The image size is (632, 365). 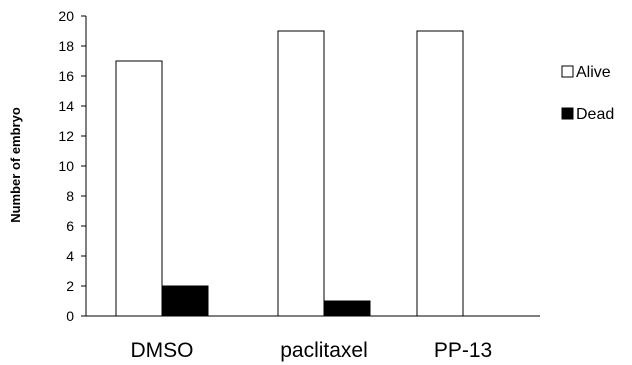 What do you see at coordinates (139, 188) in the screenshot?
I see `bar-alive-dmso` at bounding box center [139, 188].